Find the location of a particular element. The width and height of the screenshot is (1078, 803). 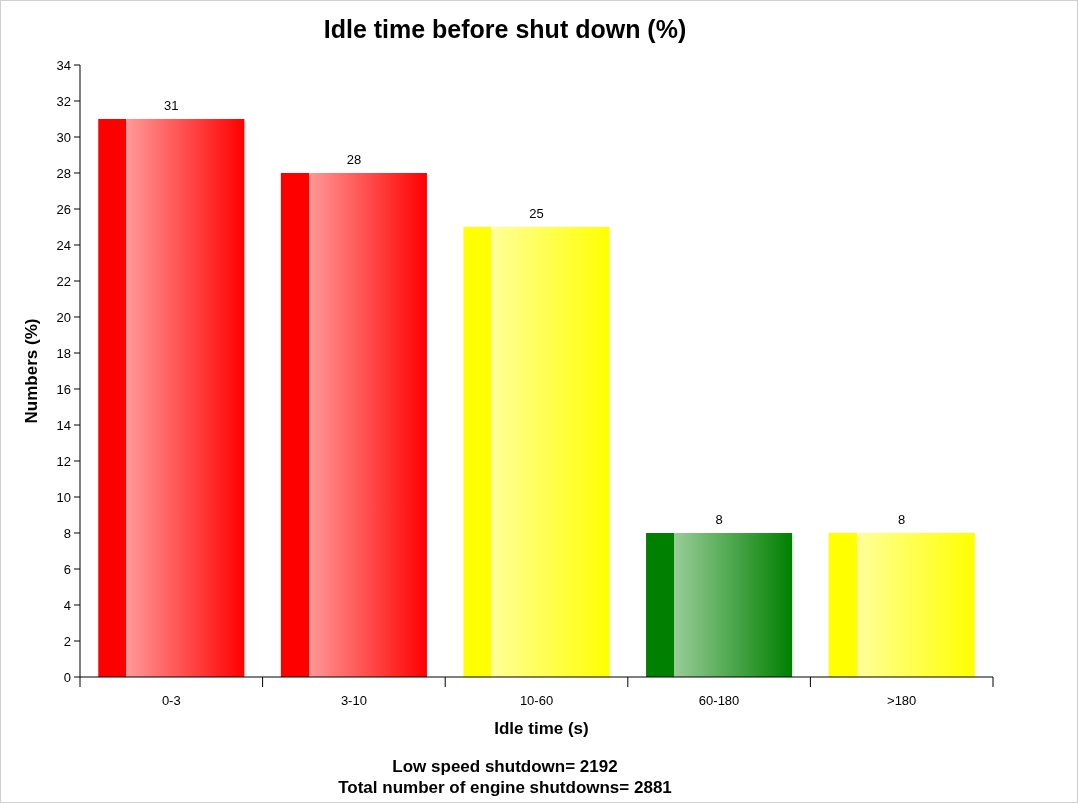

x-tick-label: >180 is located at coordinates (902, 700).